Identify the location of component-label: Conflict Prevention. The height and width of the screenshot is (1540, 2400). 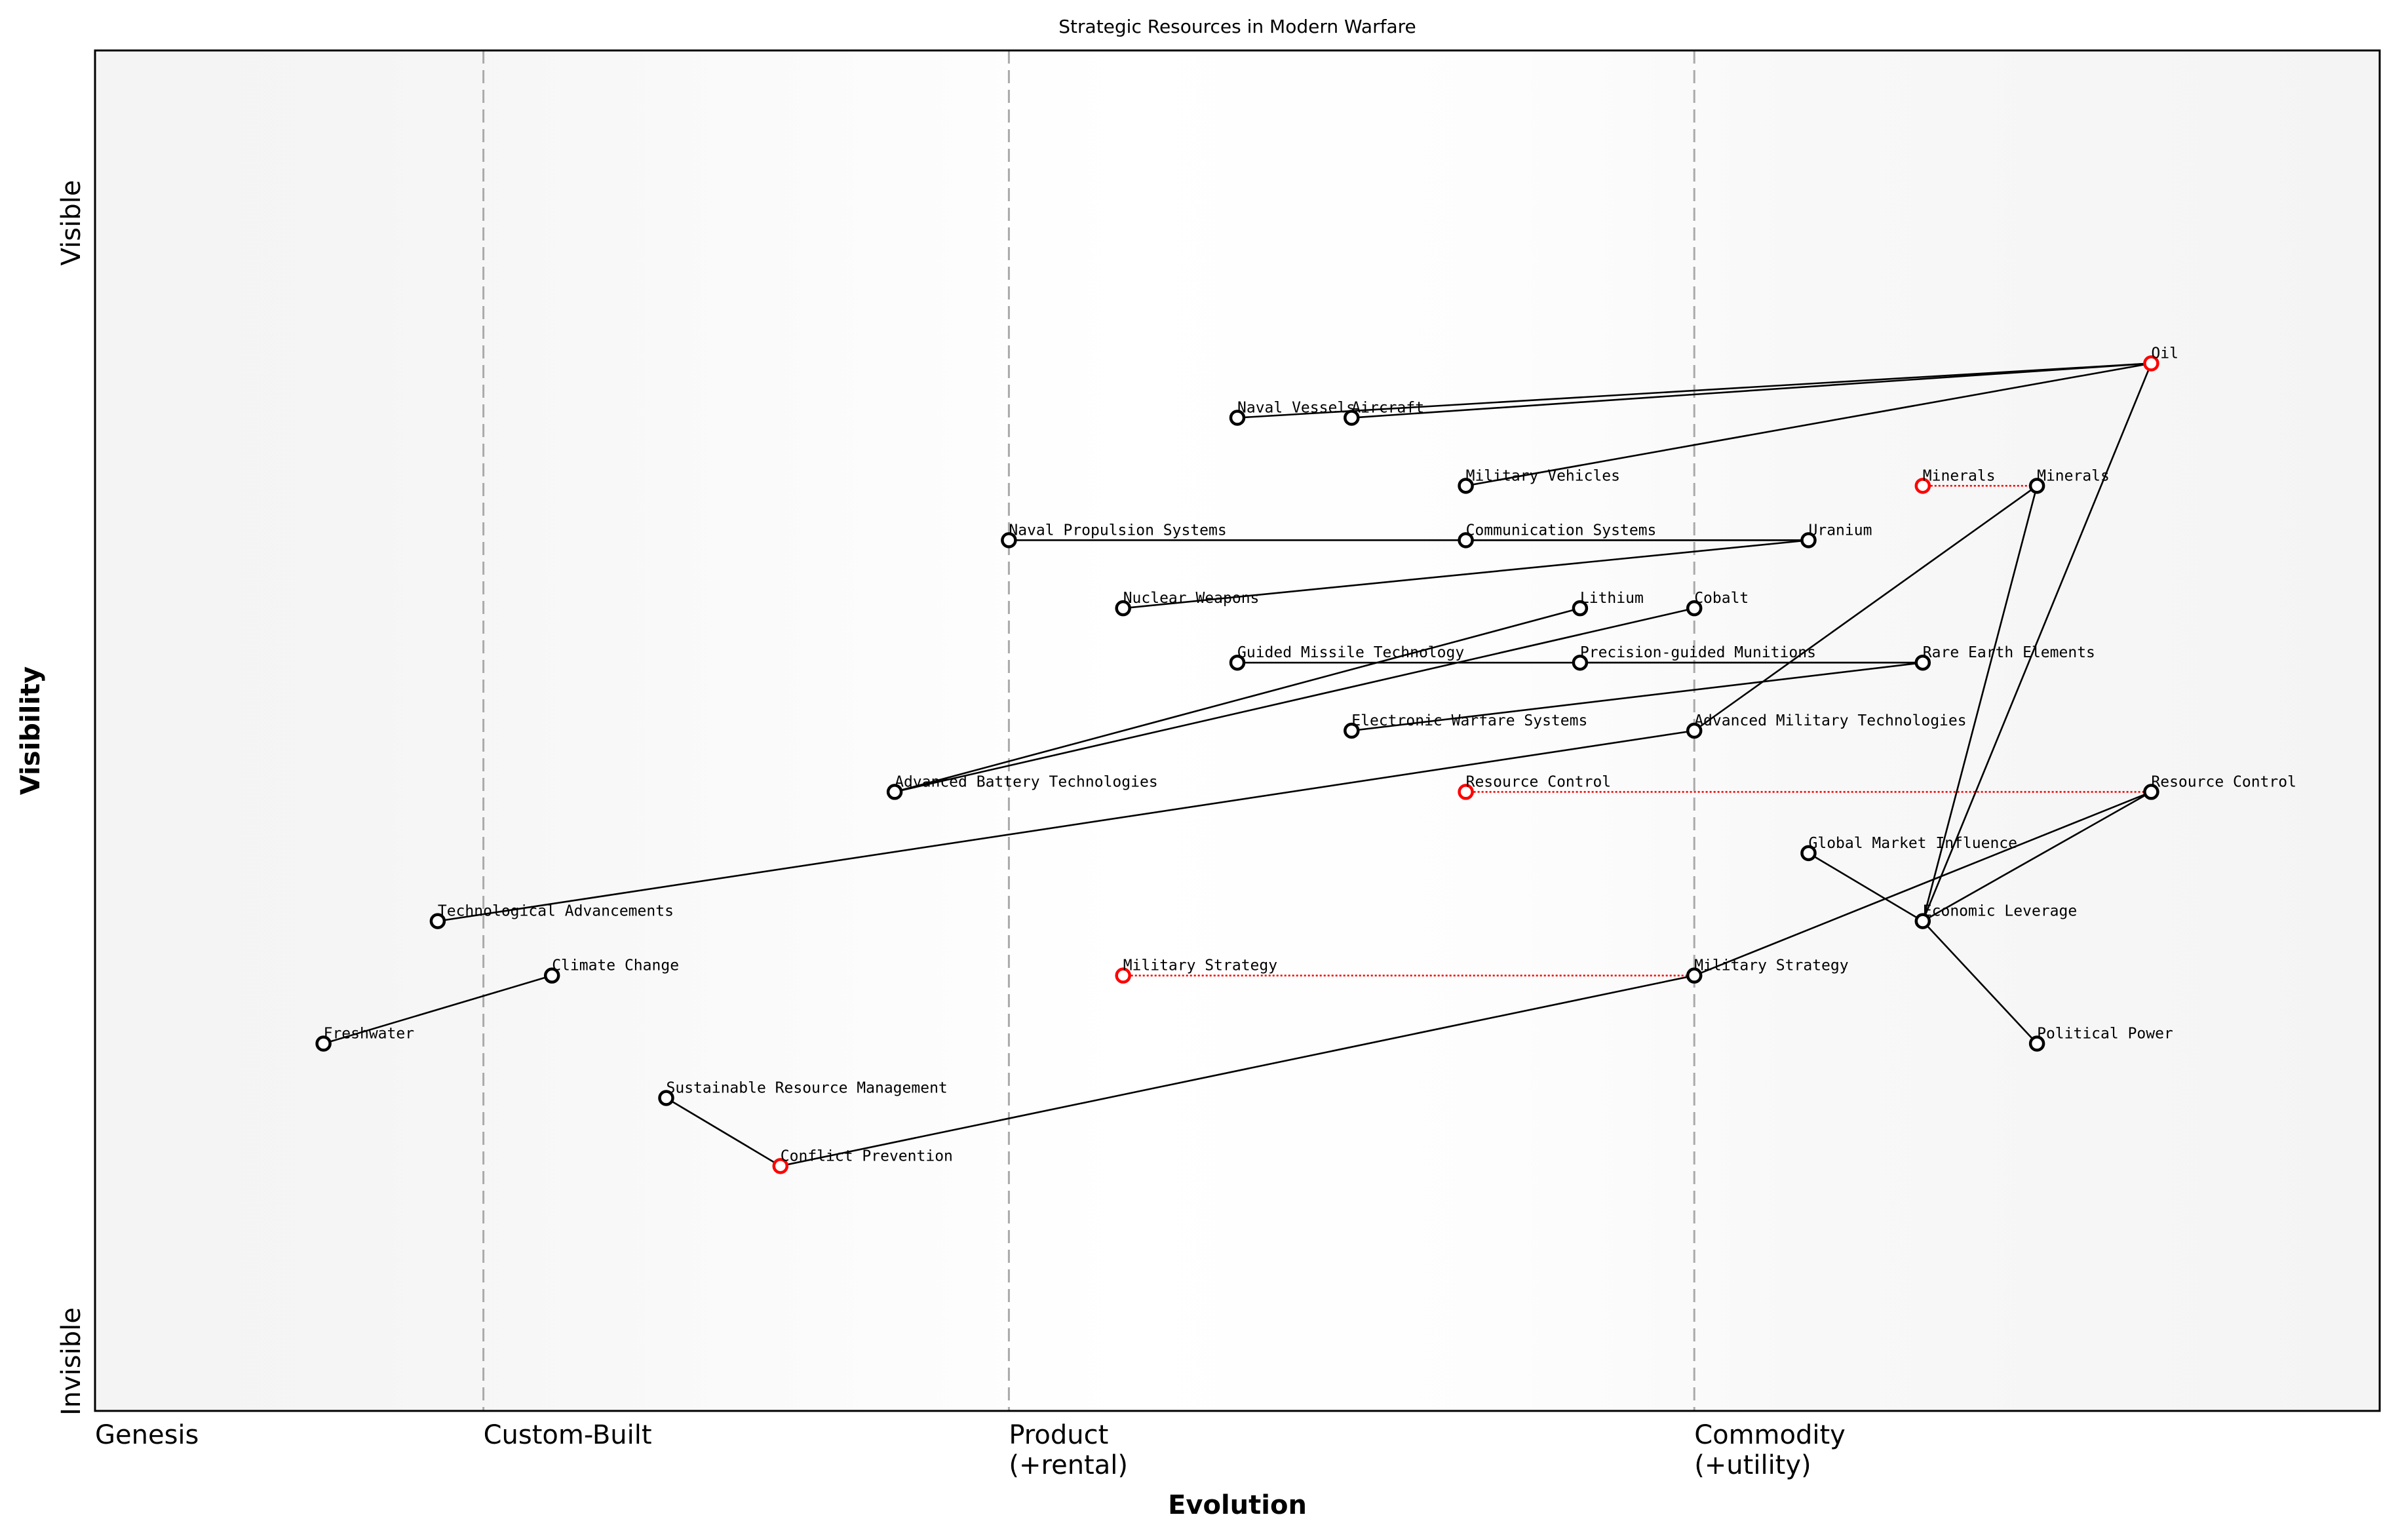
(867, 1156).